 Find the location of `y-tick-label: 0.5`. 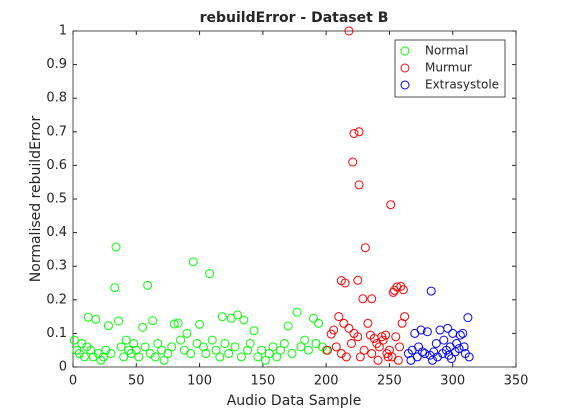

y-tick-label: 0.5 is located at coordinates (56, 199).